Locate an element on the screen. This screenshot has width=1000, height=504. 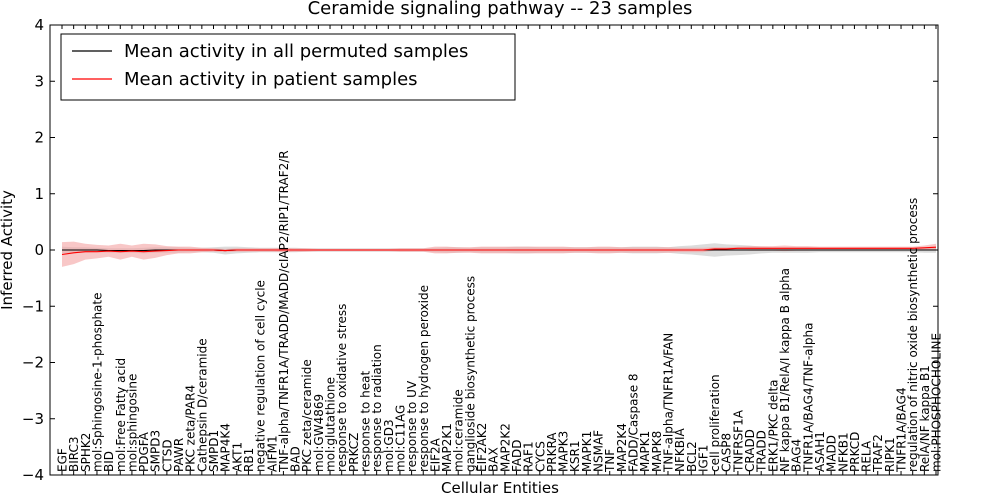
x-tick-label: response to oxidative stress is located at coordinates (342, 388).